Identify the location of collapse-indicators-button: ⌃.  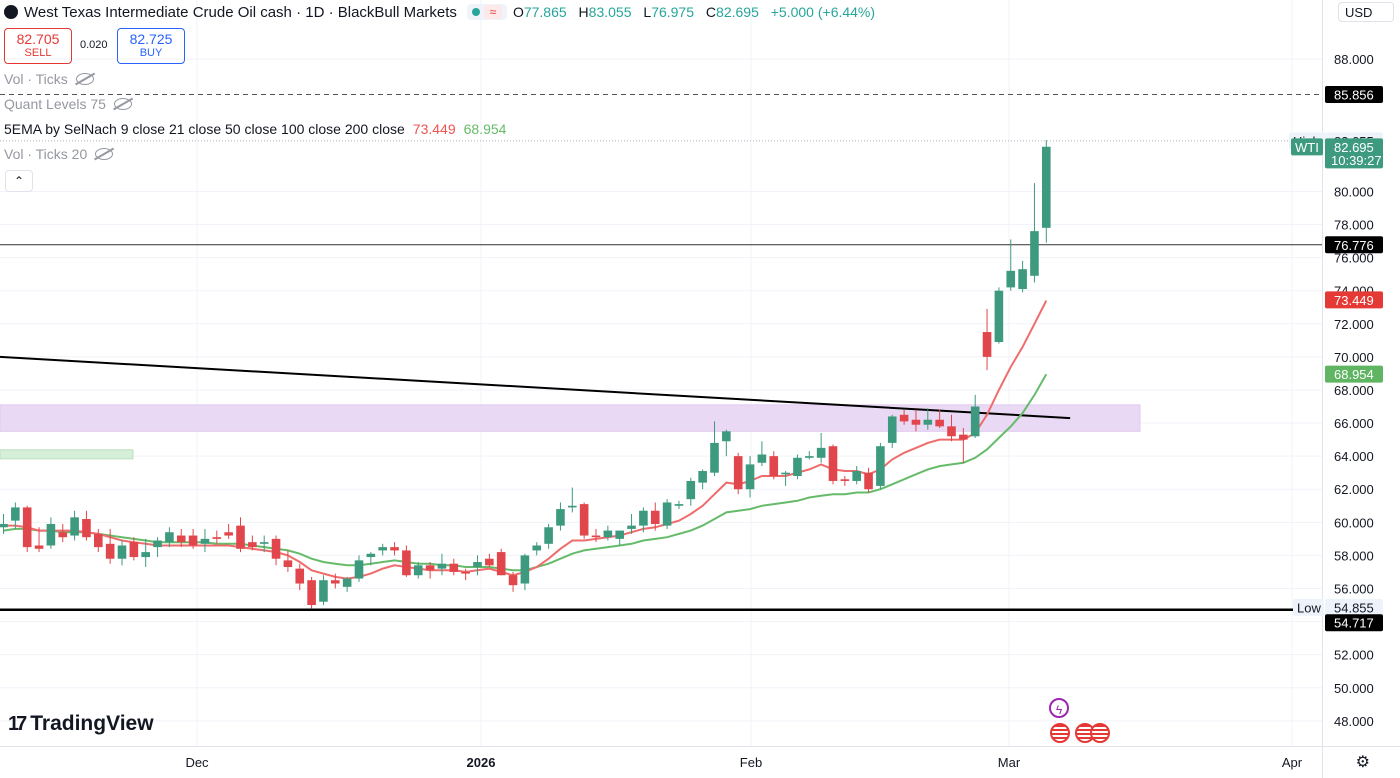
(19, 181).